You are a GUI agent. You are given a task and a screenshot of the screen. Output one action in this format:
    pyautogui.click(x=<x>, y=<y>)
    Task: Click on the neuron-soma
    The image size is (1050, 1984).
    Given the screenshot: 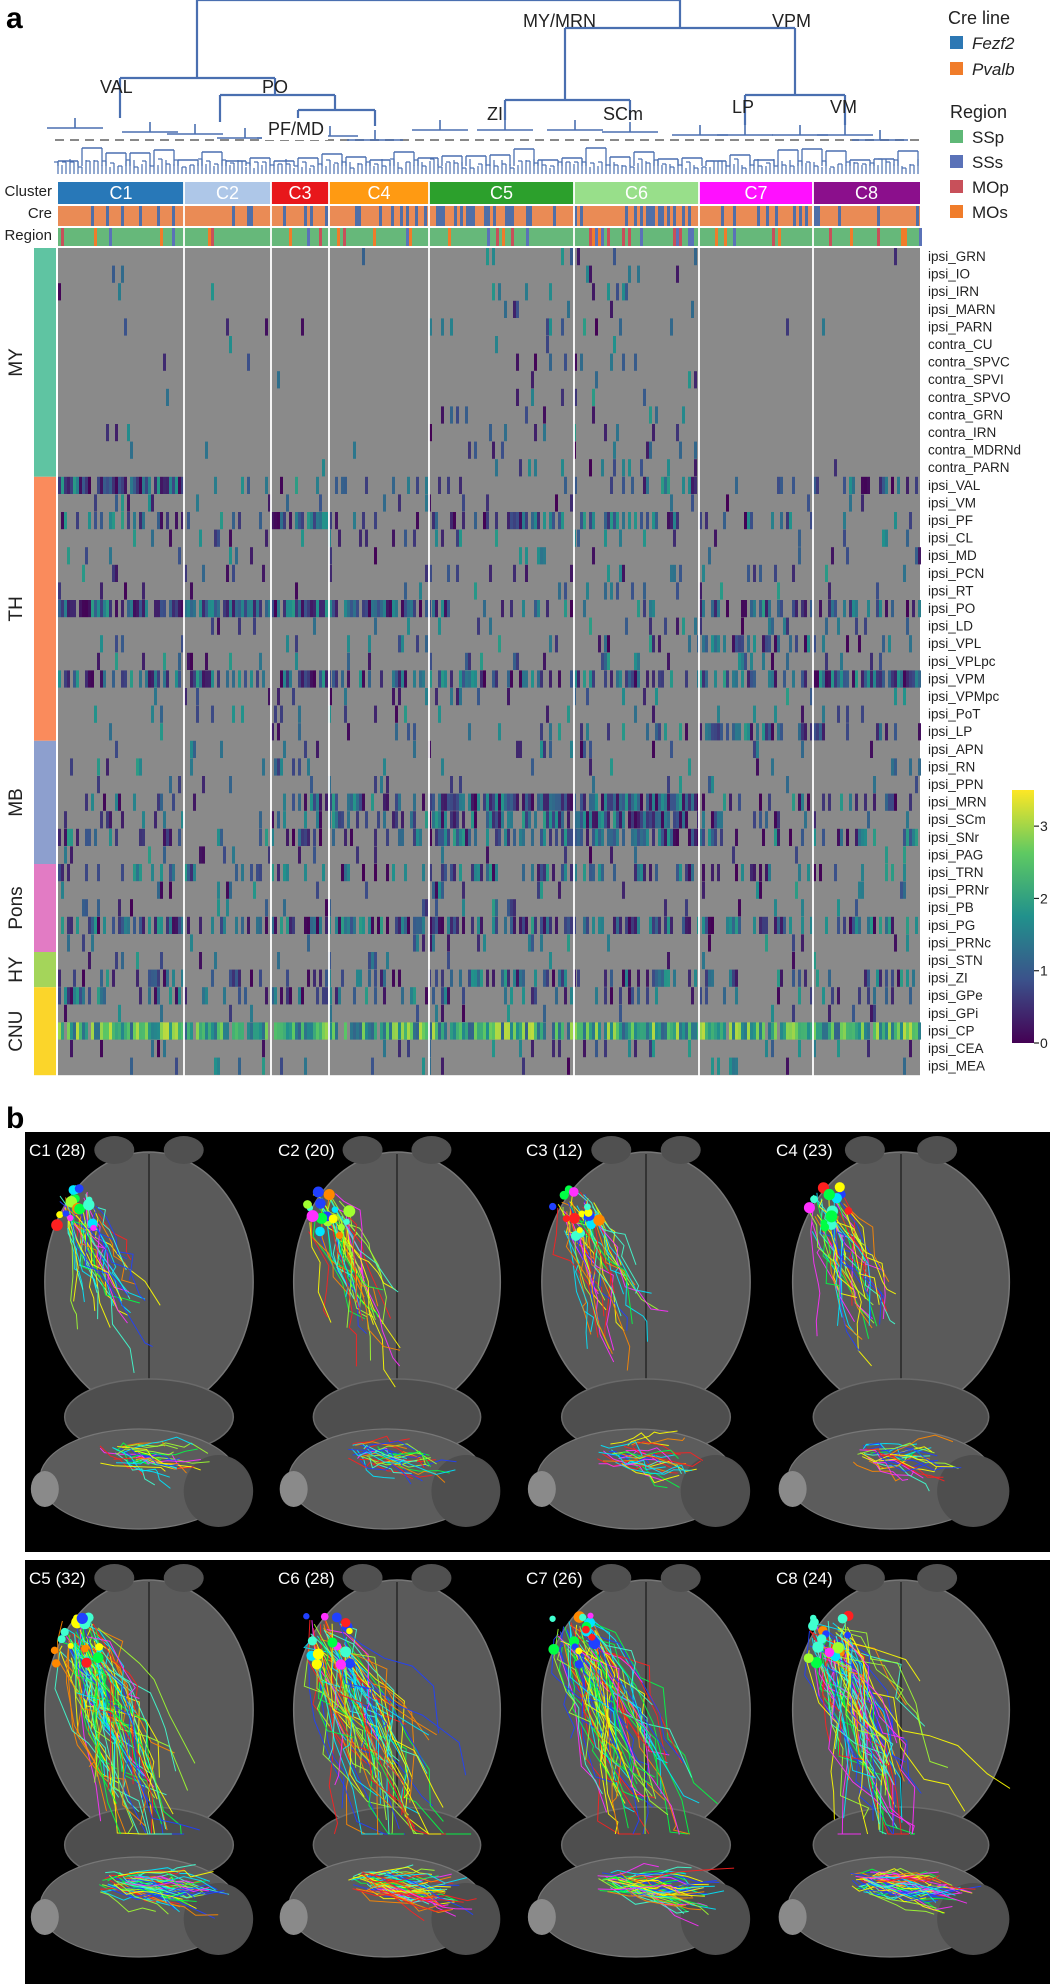 What is the action you would take?
    pyautogui.click(x=312, y=1641)
    